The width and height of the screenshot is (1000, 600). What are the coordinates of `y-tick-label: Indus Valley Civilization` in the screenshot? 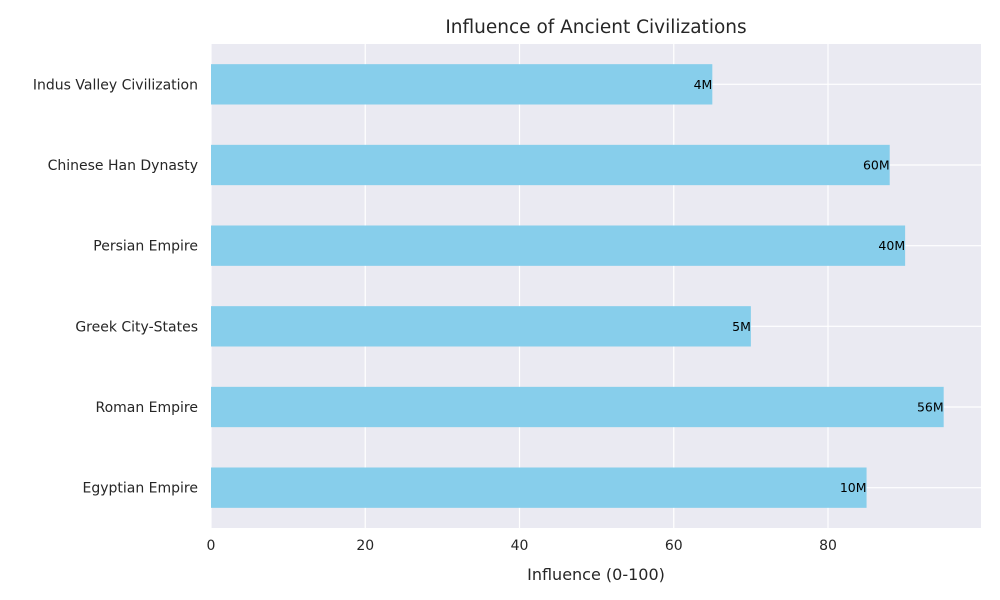 It's located at (115, 85).